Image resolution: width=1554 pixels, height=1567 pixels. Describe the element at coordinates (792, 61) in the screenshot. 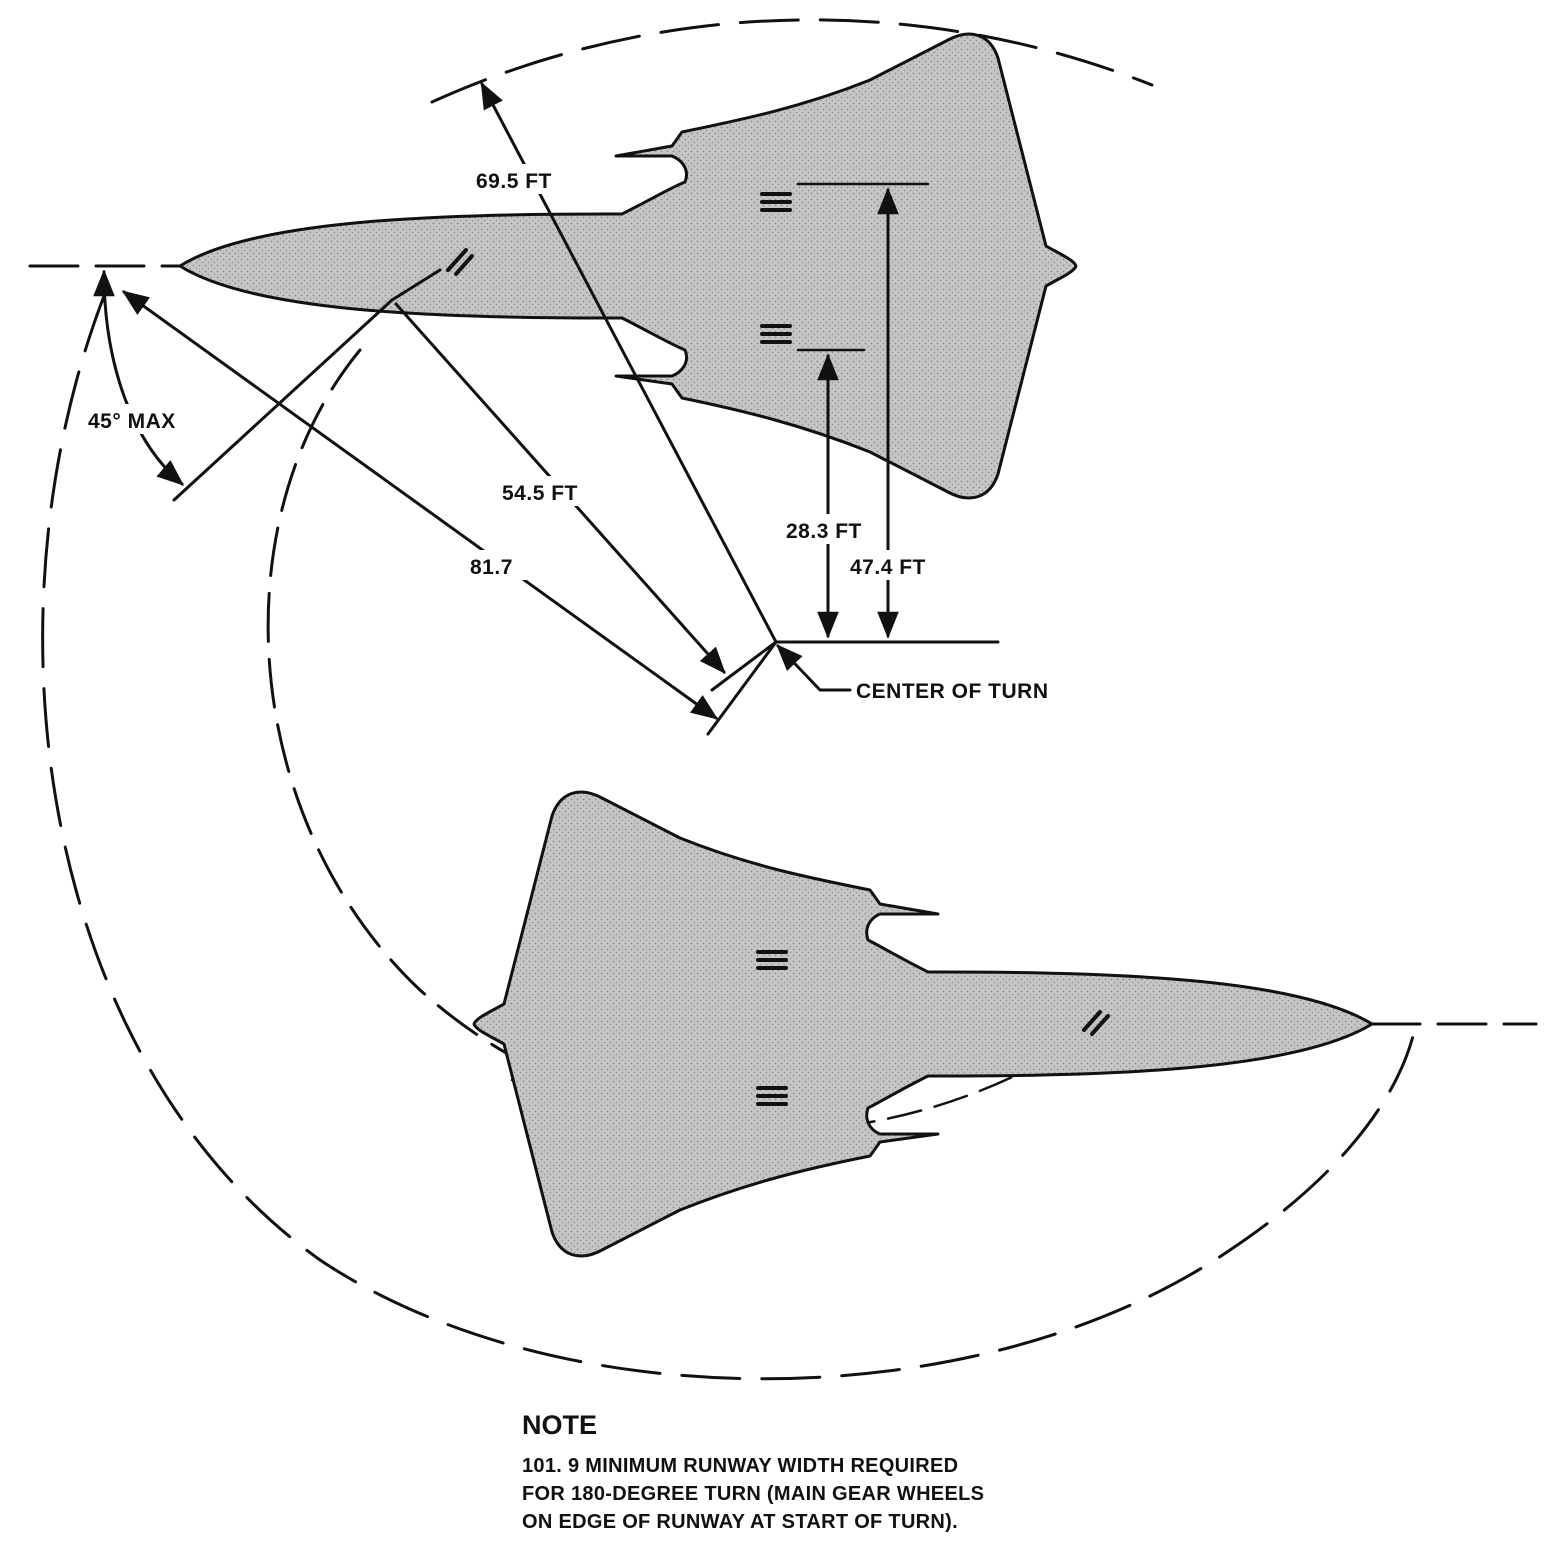

I see `wingtip-turn-arc` at that location.